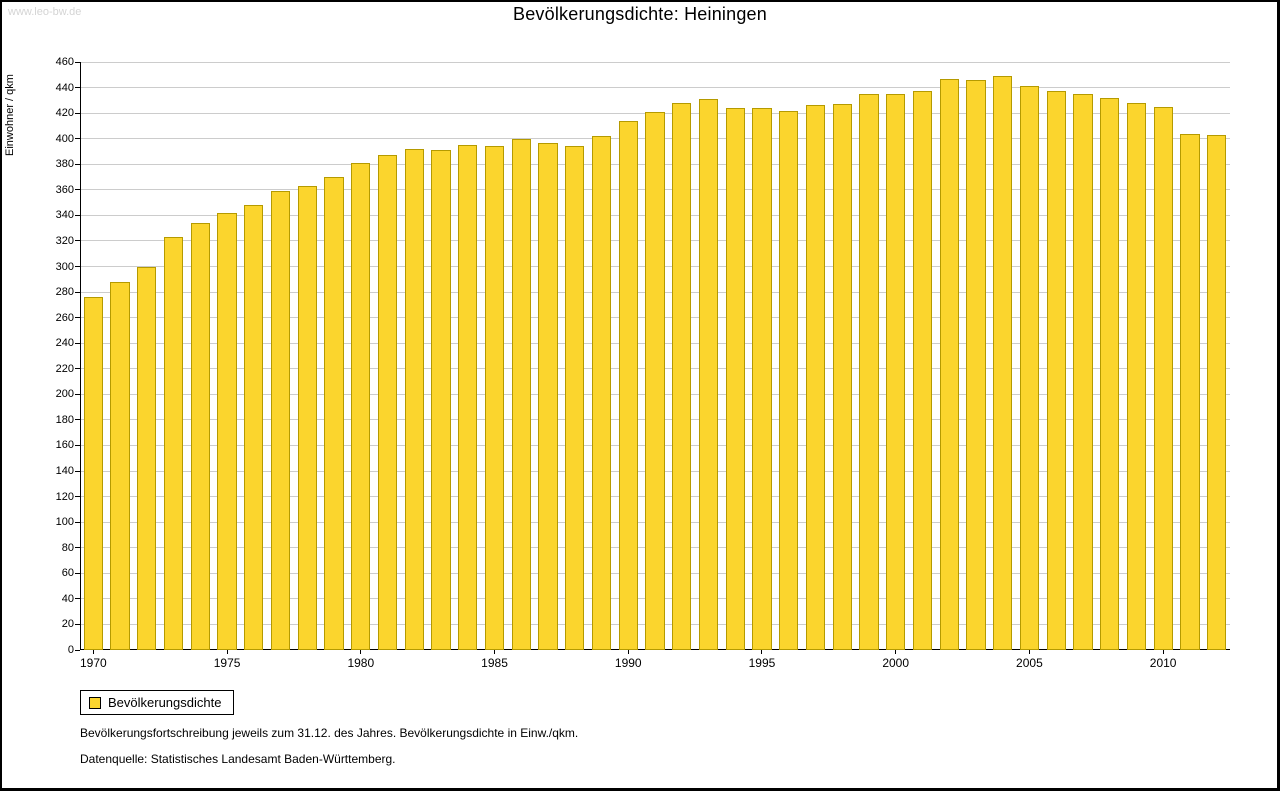 Image resolution: width=1280 pixels, height=791 pixels. Describe the element at coordinates (601, 393) in the screenshot. I see `bar-1989` at that location.